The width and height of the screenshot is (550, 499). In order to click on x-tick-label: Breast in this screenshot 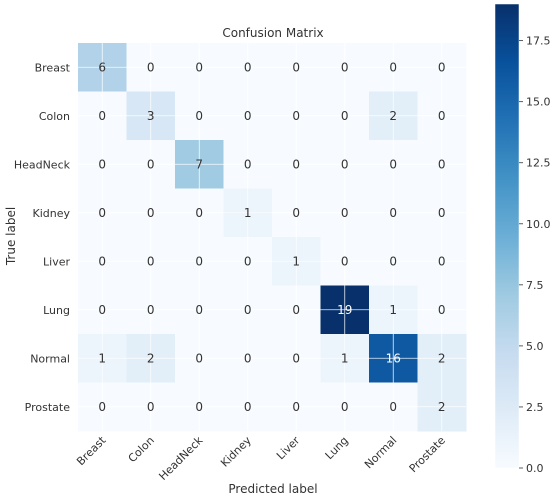, I will do `click(91, 450)`.